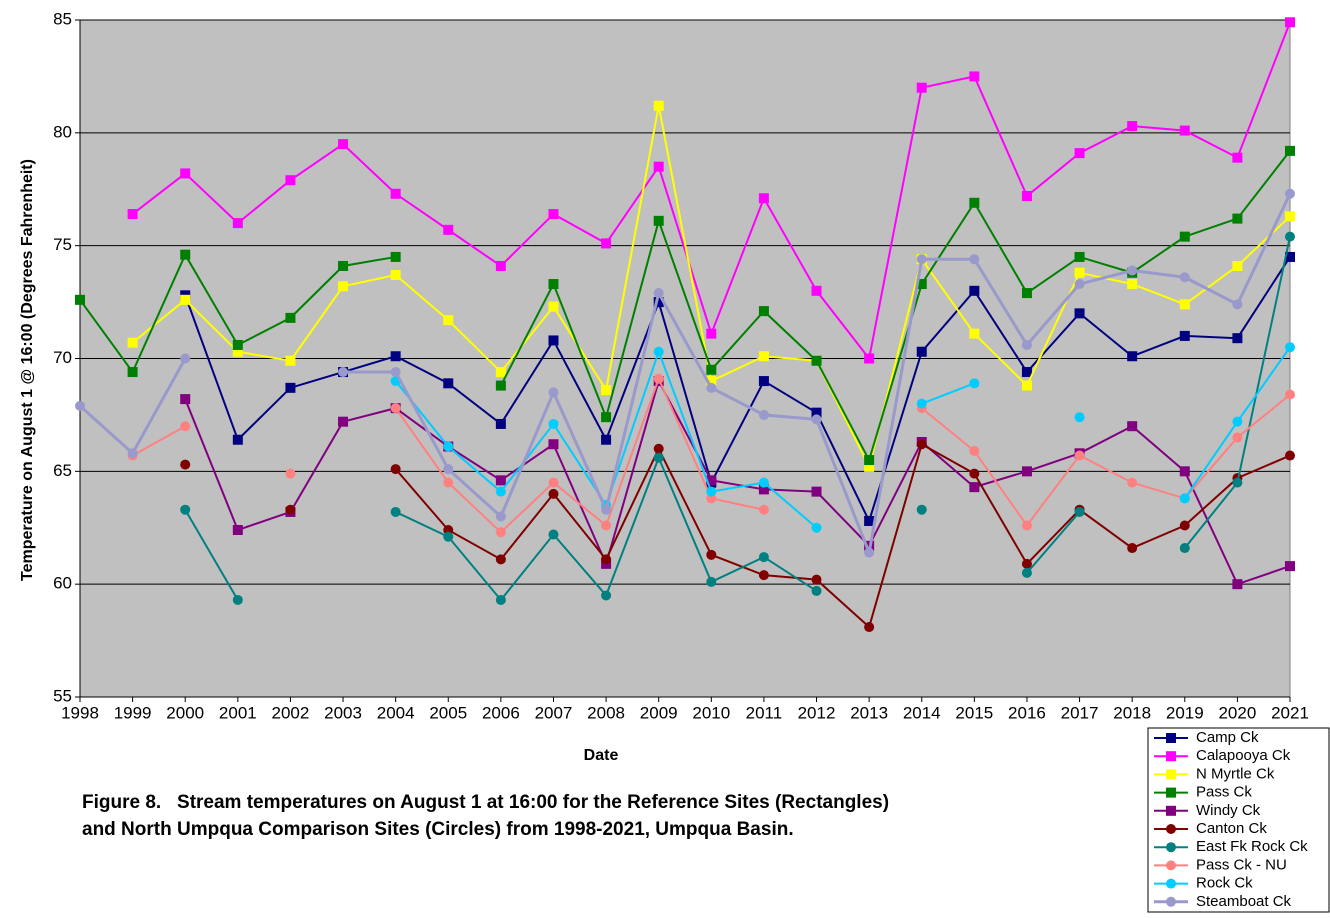  Describe the element at coordinates (133, 712) in the screenshot. I see `x-tick-label: 1999` at that location.